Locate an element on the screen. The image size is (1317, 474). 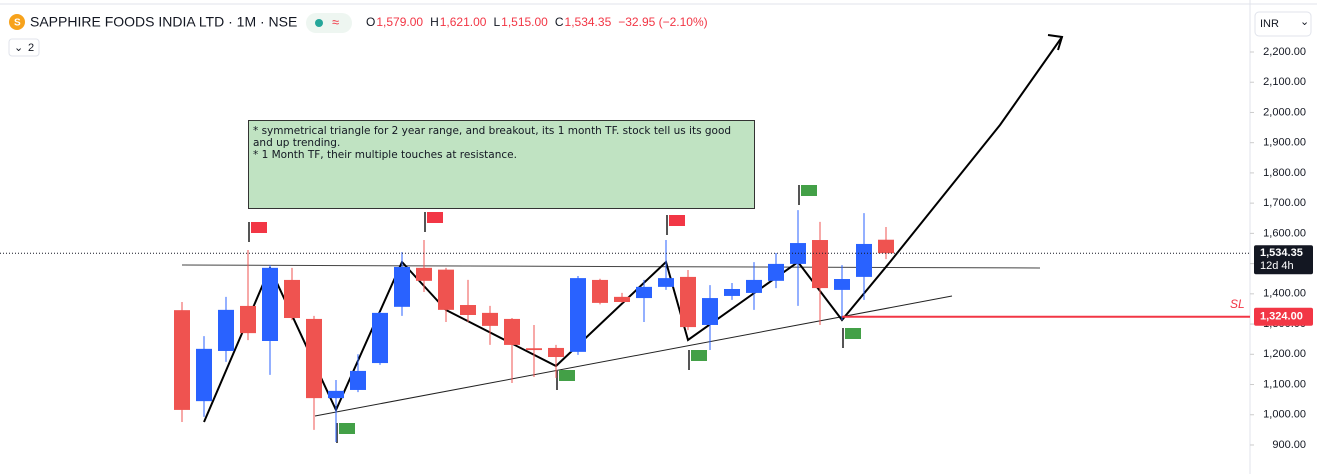
toggle-chevron: ⌄ is located at coordinates (18, 48).